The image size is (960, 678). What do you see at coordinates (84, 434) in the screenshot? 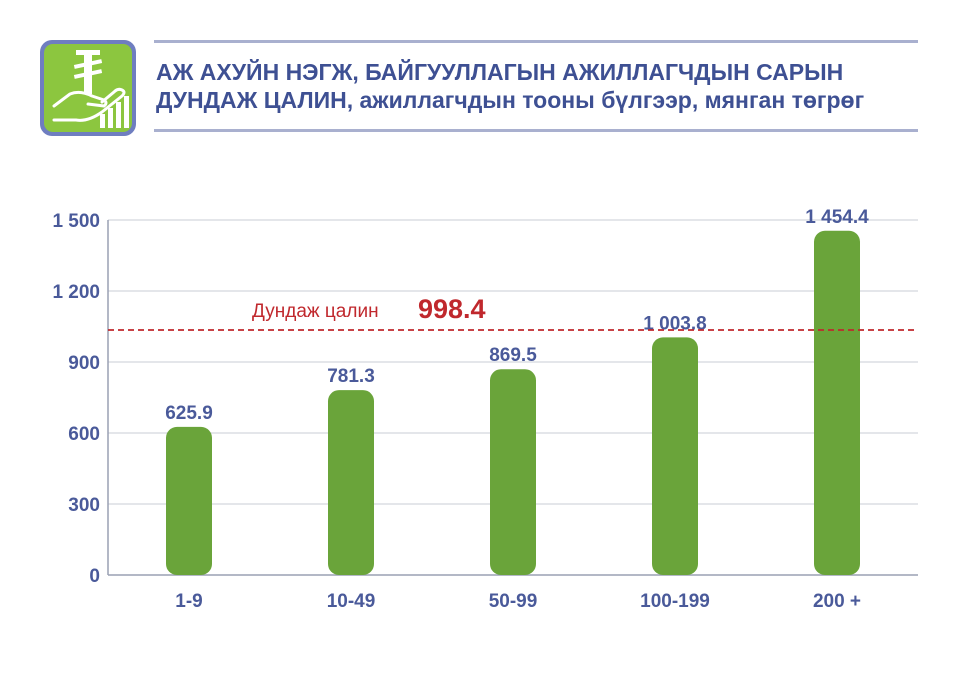
I see `y-tick-label: 600` at bounding box center [84, 434].